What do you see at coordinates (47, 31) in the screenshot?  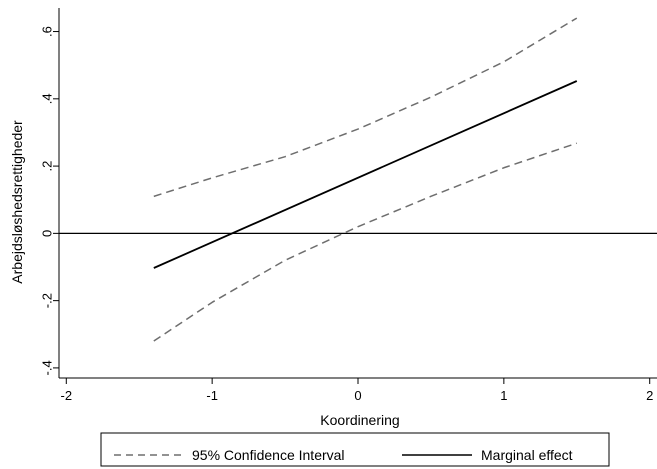 I see `y-tick-label: .6` at bounding box center [47, 31].